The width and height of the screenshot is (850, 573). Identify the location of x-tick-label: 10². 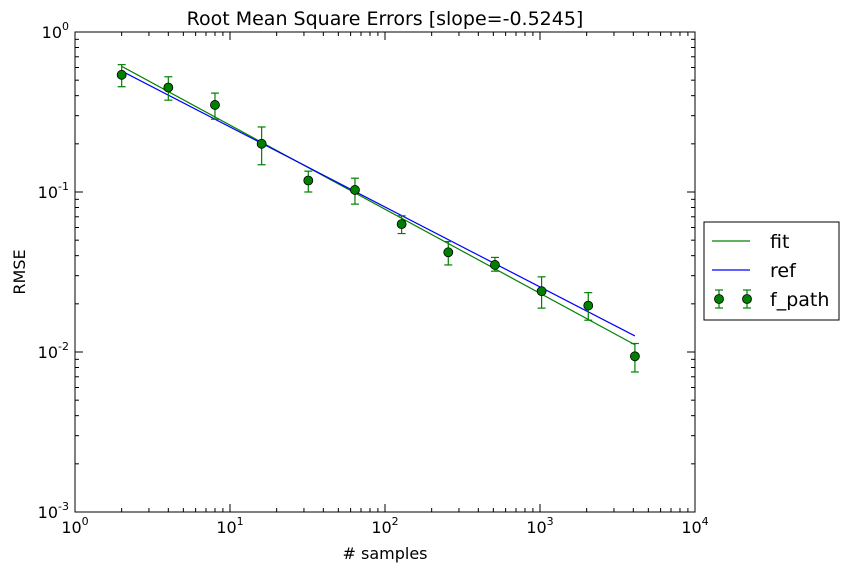
(384, 526).